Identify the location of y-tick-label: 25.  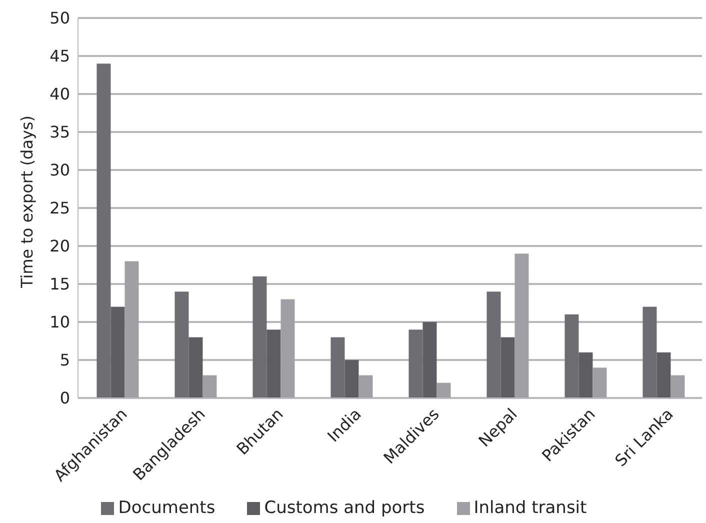
(60, 208).